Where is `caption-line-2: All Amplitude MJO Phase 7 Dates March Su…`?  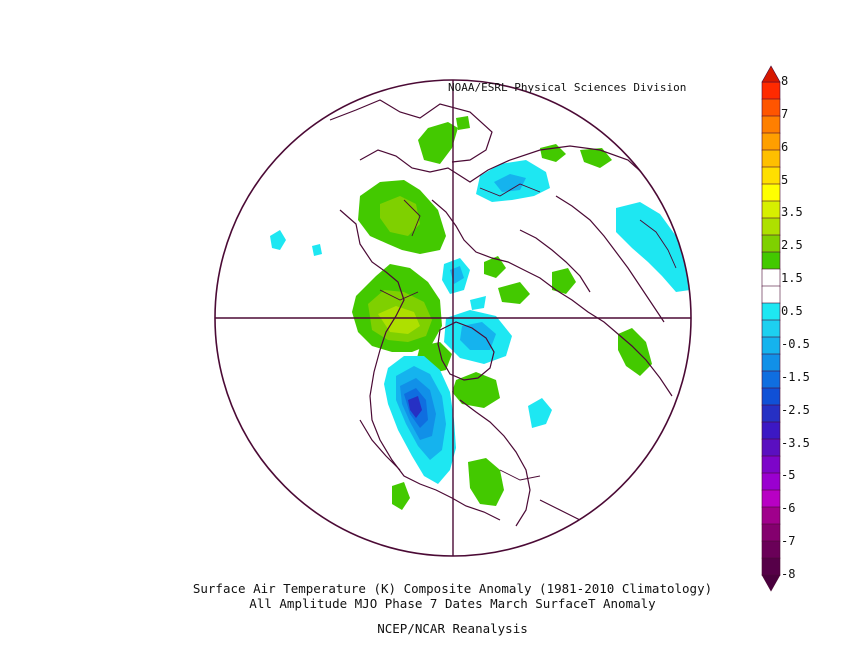
caption-line-2: All Amplitude MJO Phase 7 Dates March Su… is located at coordinates (452, 603).